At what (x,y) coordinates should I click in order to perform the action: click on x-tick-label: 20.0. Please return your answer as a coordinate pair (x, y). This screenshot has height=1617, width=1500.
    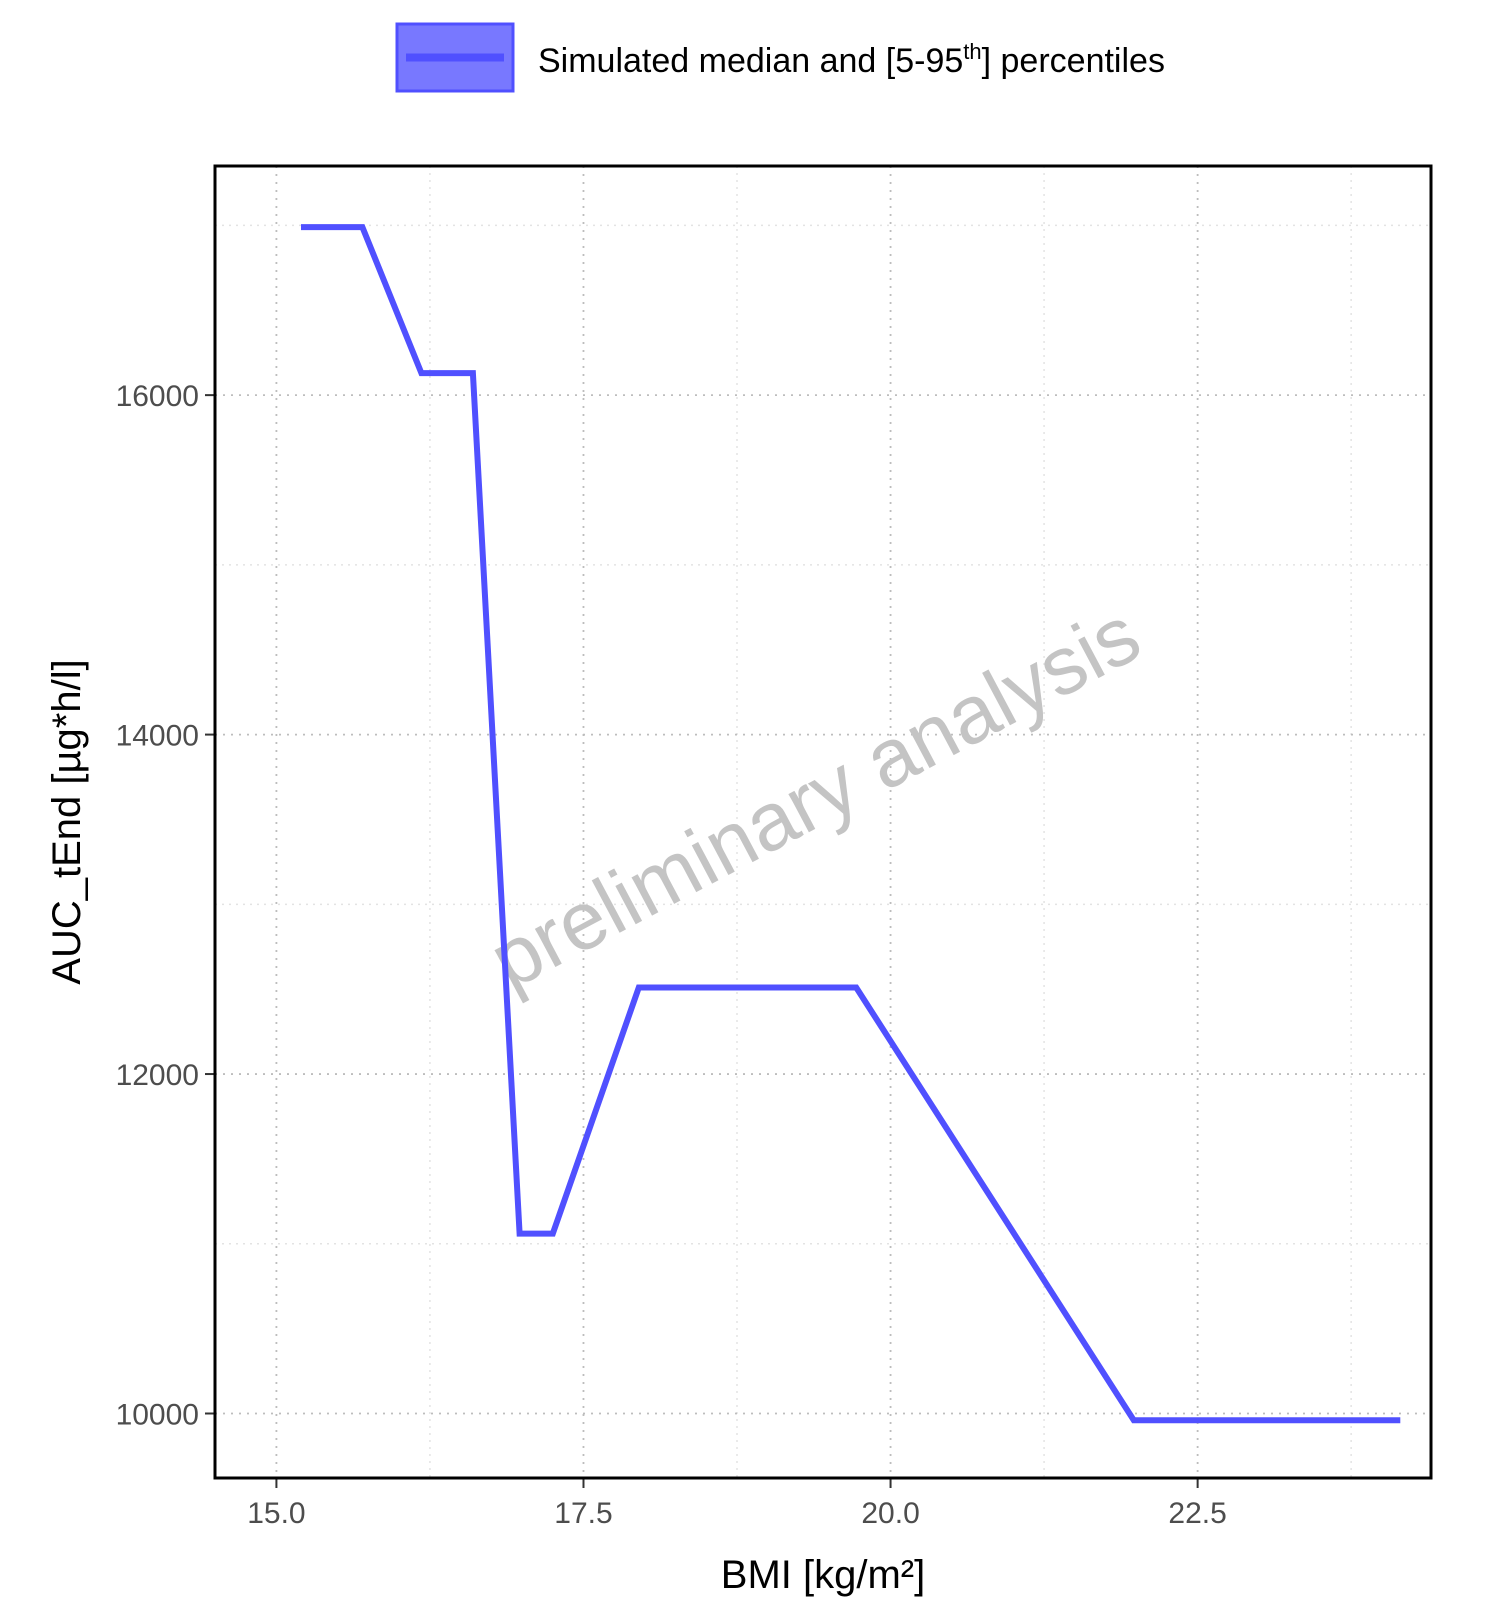
    Looking at the image, I should click on (890, 1513).